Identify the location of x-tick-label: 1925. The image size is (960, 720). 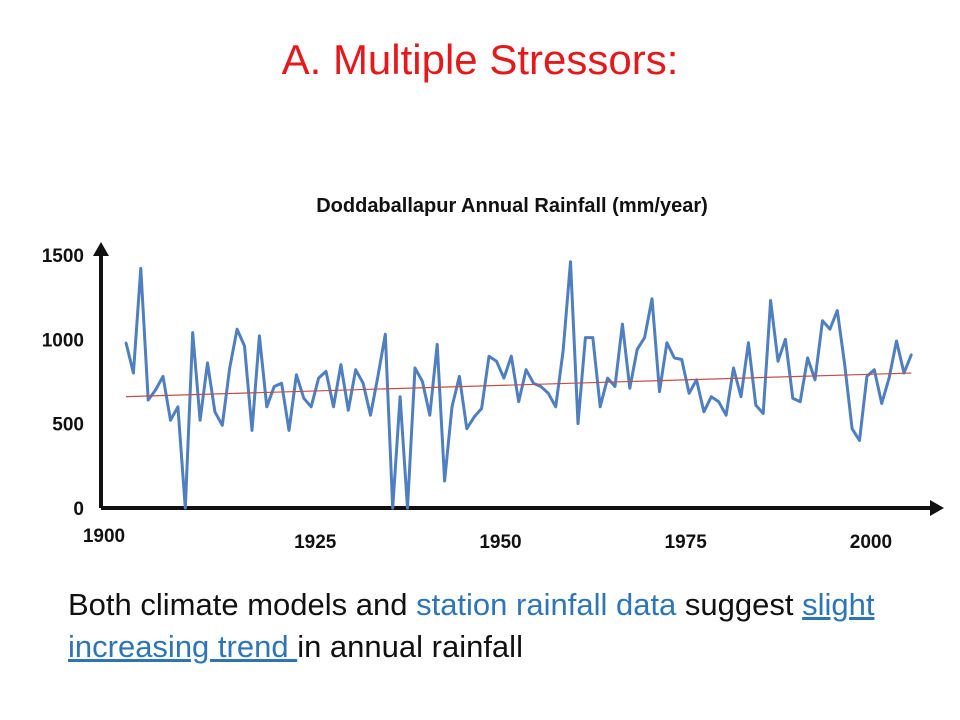
(315, 542).